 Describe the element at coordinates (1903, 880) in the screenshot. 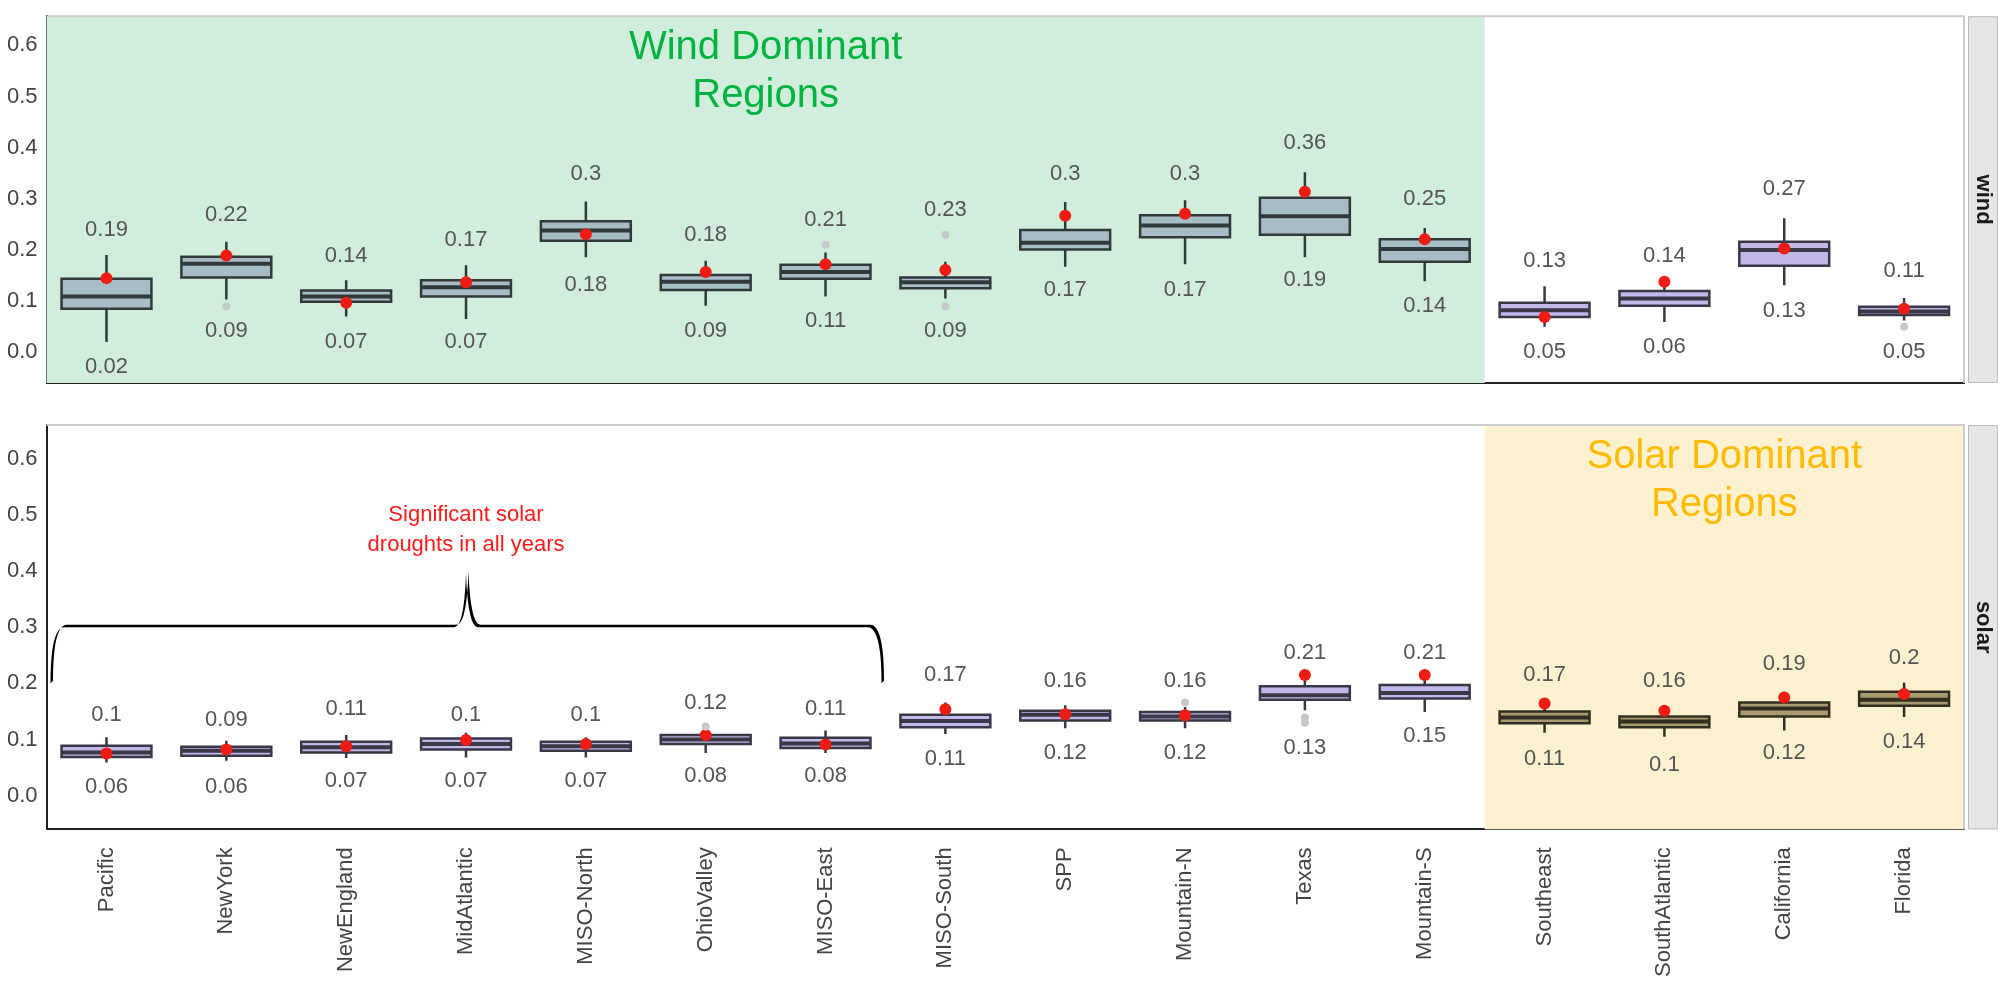

I see `x-tick-label: Florida` at that location.